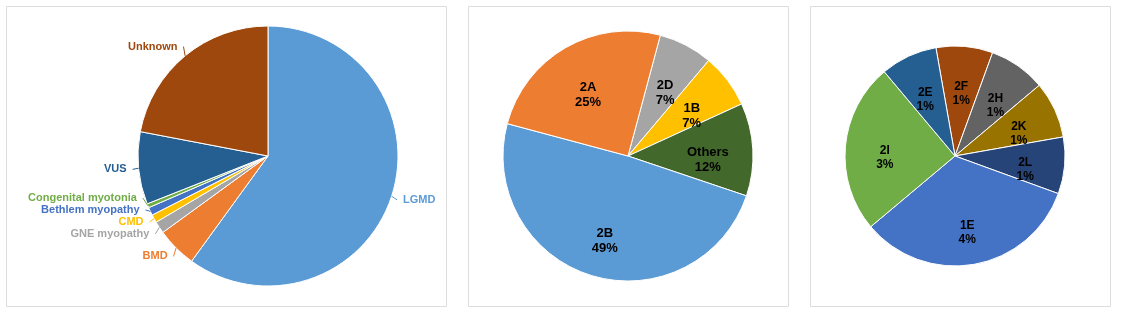  I want to click on slice-label: 2E, so click(925, 92).